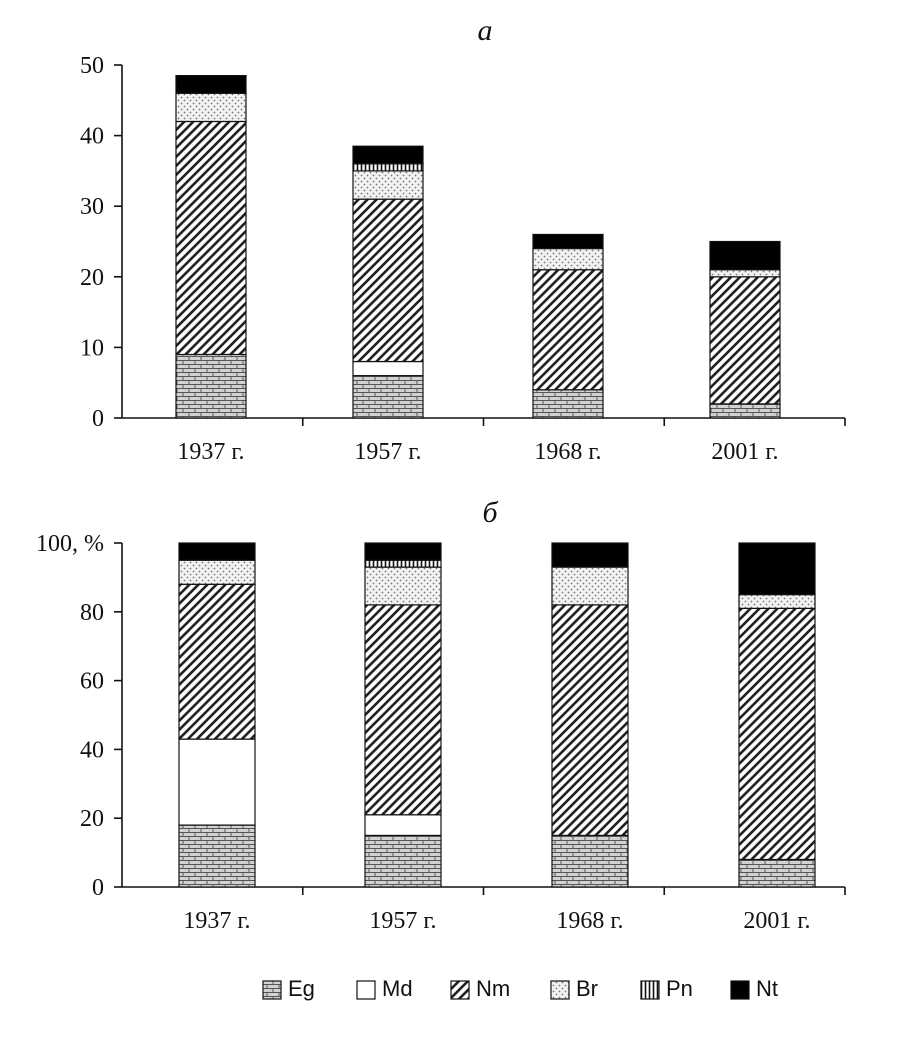 This screenshot has height=1040, width=900. Describe the element at coordinates (560, 990) in the screenshot. I see `legend-swatch-br` at that location.